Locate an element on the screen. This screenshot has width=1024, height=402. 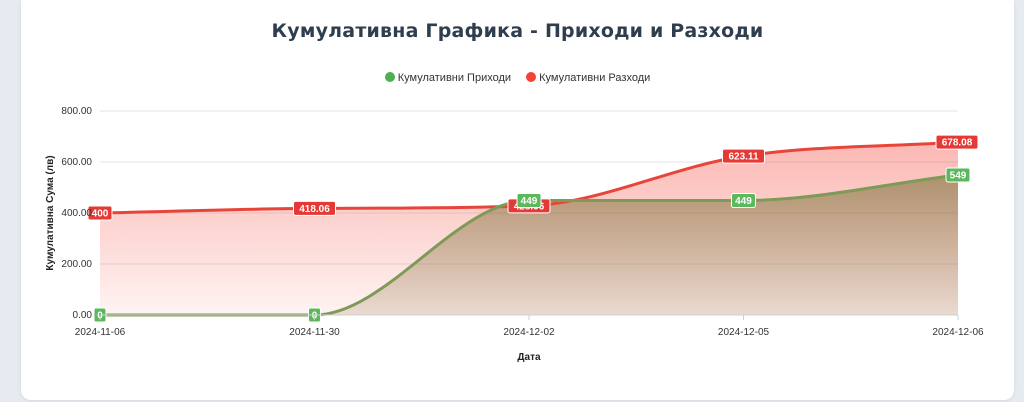
data-label-text: 418.06 is located at coordinates (314, 209).